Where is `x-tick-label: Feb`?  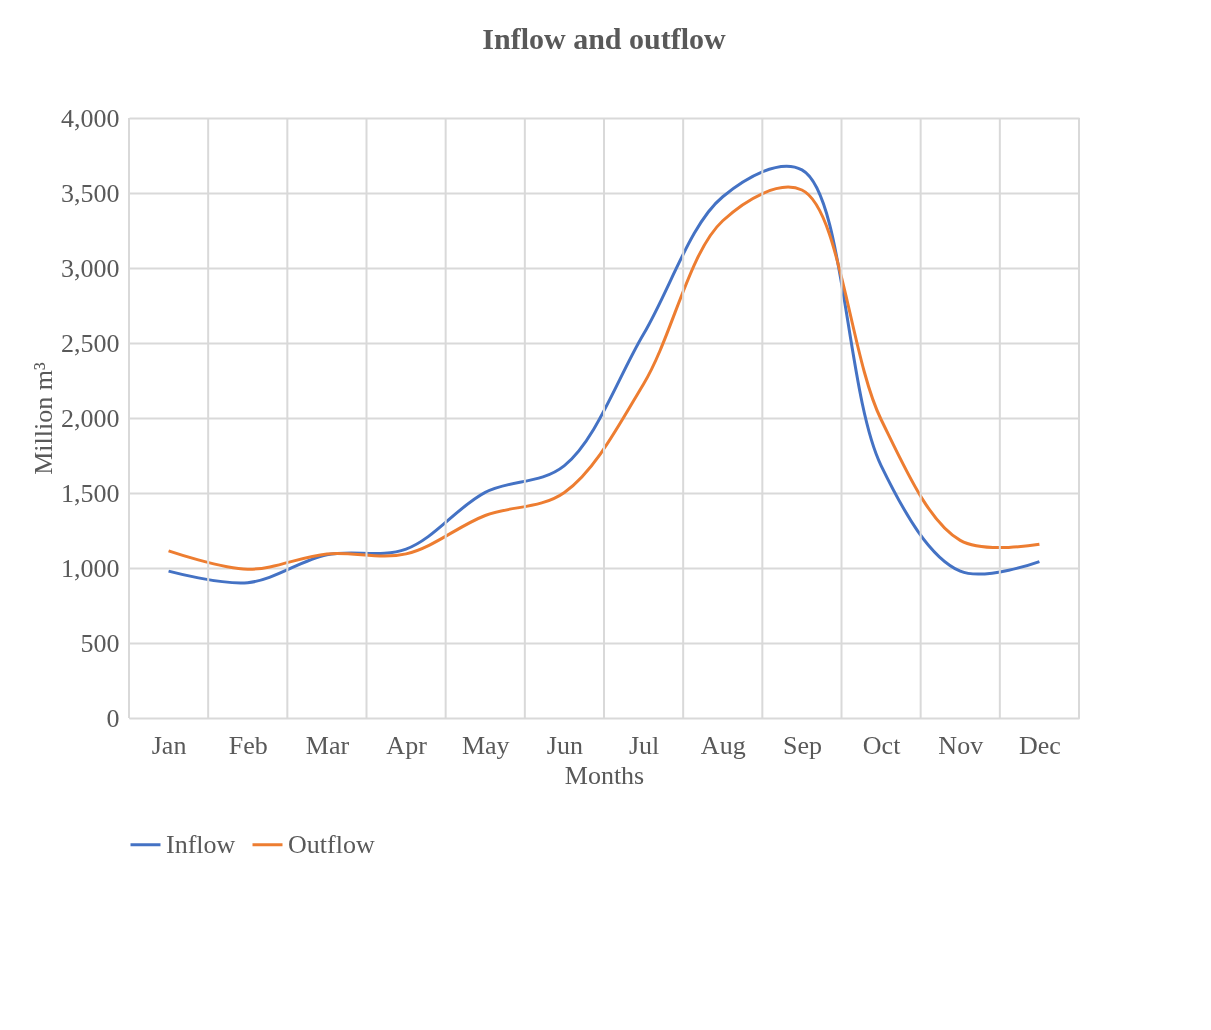
x-tick-label: Feb is located at coordinates (248, 745).